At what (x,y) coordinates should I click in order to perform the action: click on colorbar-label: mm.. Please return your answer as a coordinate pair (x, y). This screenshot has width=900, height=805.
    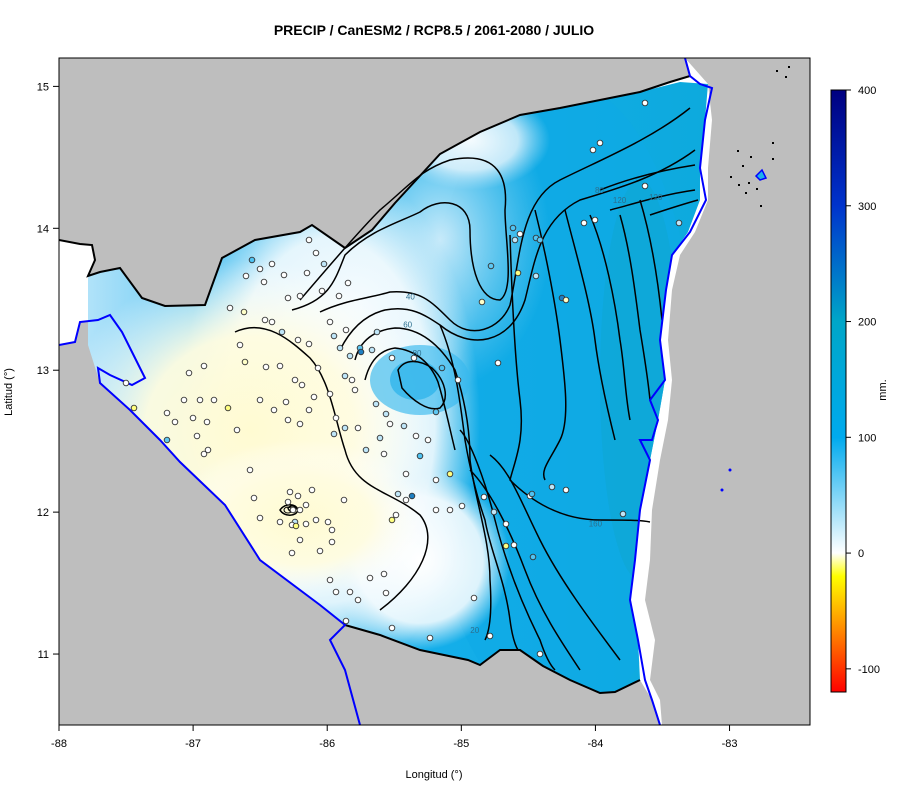
    Looking at the image, I should click on (883, 389).